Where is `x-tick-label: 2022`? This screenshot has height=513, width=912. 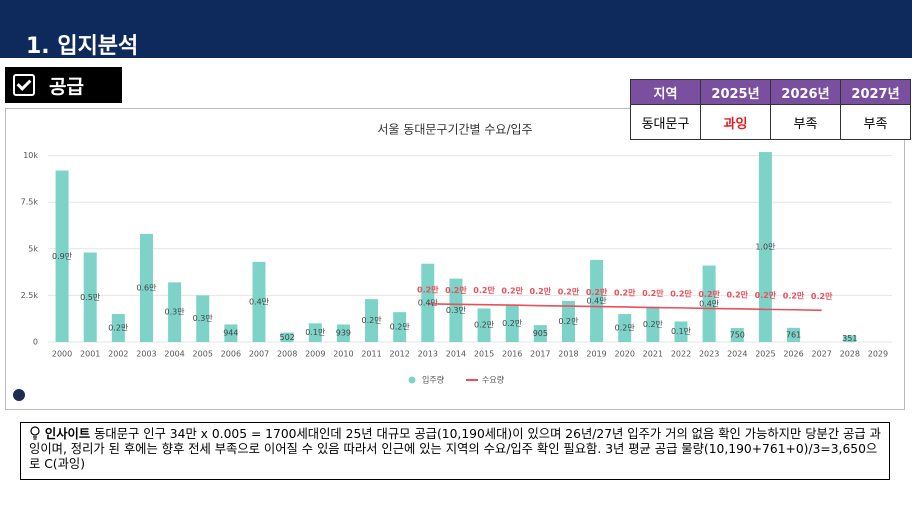
x-tick-label: 2022 is located at coordinates (681, 354).